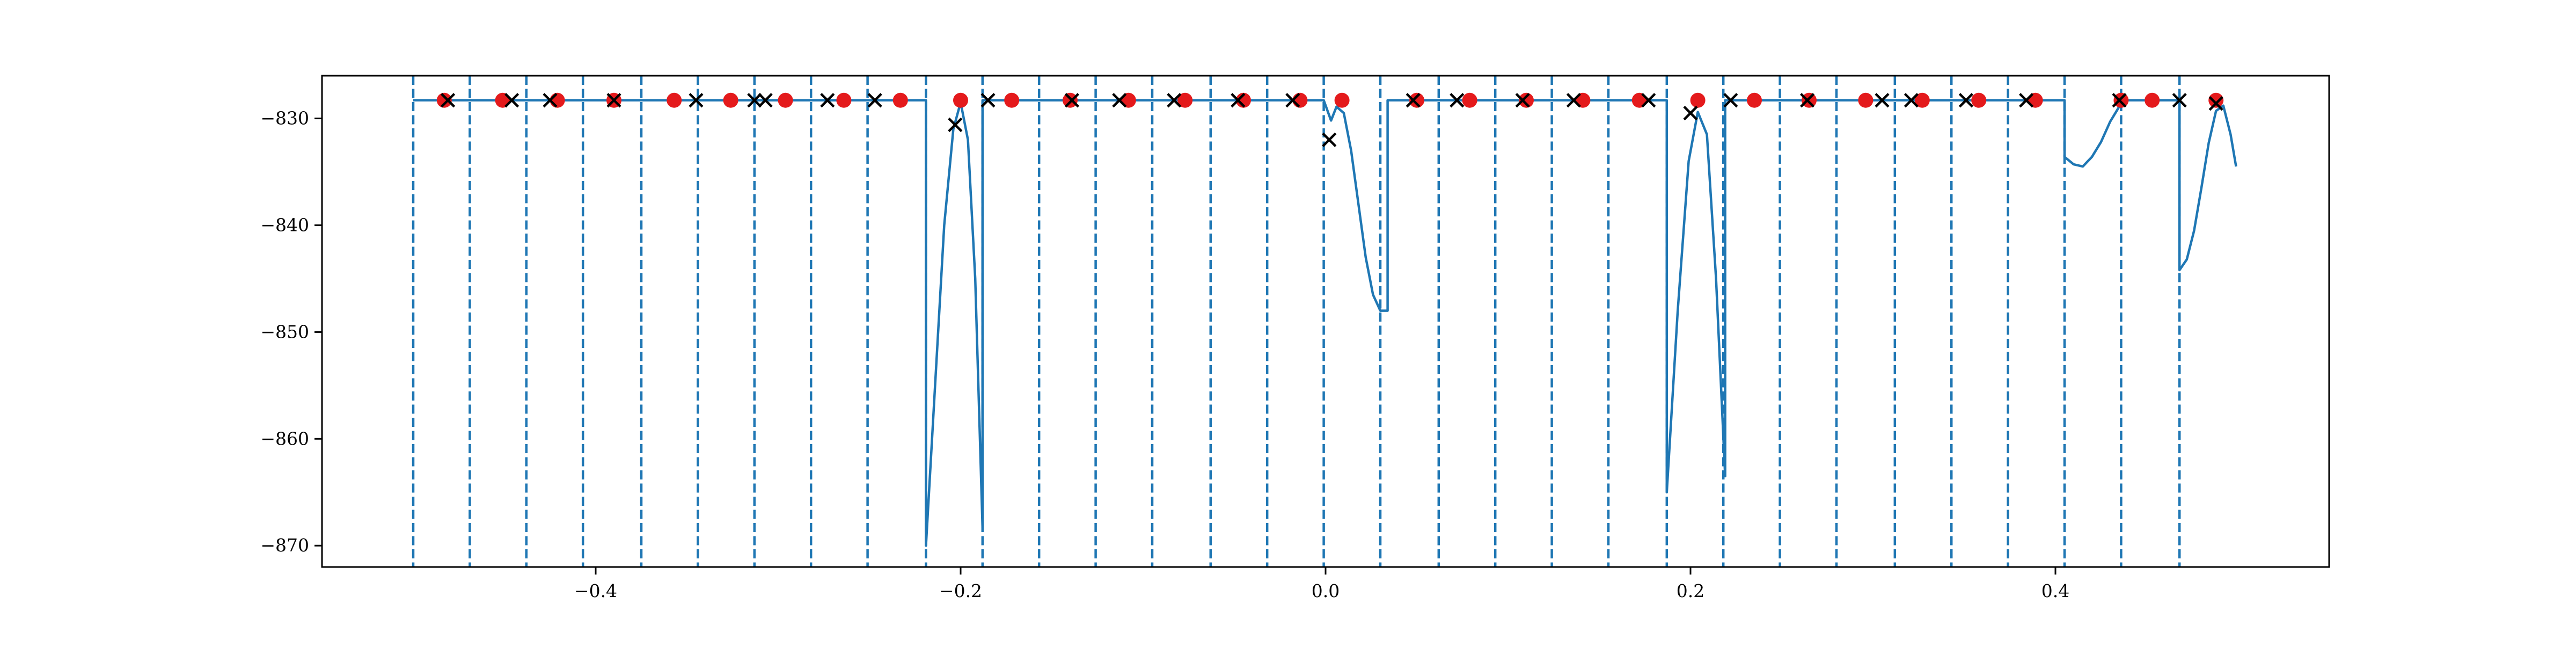  Describe the element at coordinates (284, 331) in the screenshot. I see `y-tick-label: −850` at that location.